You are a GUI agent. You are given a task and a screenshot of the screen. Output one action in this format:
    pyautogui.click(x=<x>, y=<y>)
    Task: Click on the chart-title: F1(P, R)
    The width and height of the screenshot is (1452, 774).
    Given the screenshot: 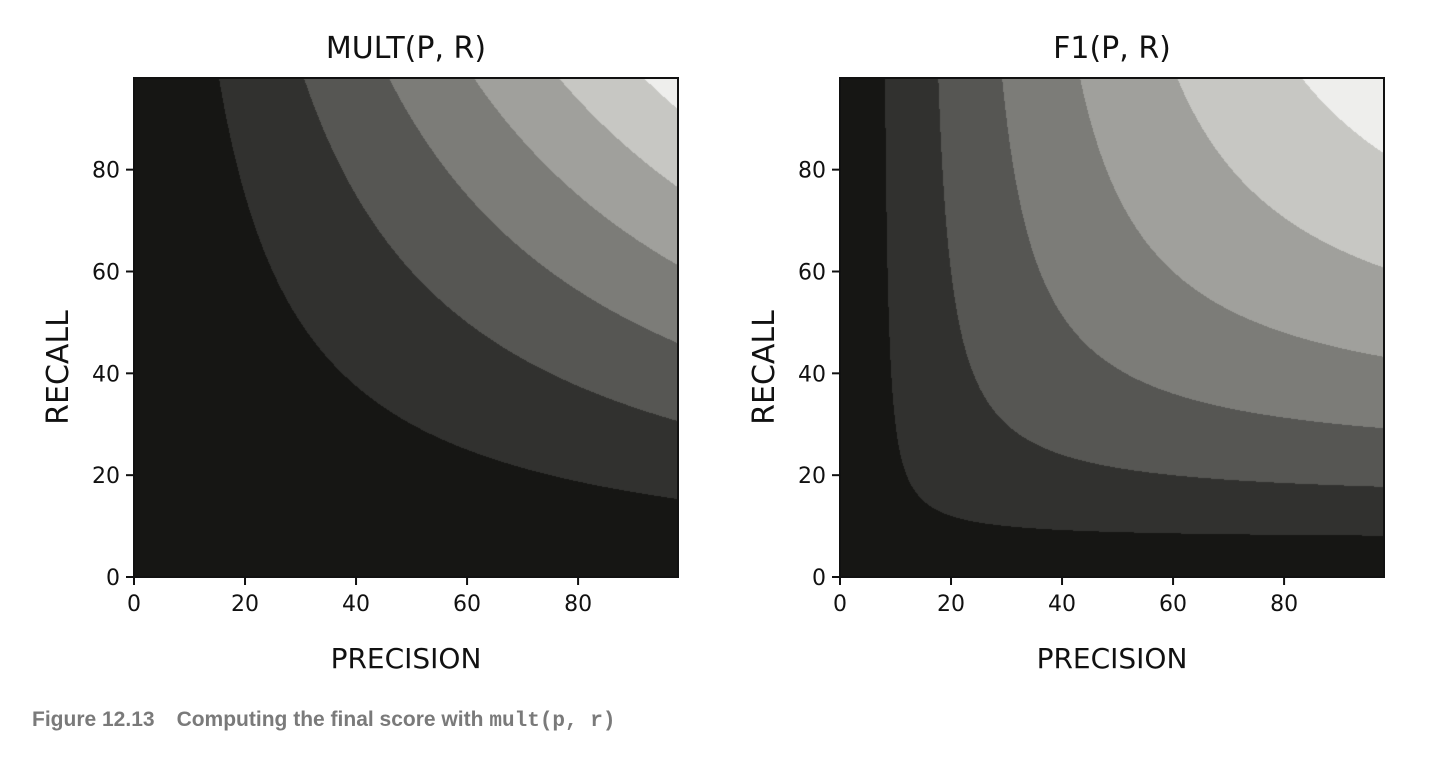 What is the action you would take?
    pyautogui.click(x=1112, y=48)
    